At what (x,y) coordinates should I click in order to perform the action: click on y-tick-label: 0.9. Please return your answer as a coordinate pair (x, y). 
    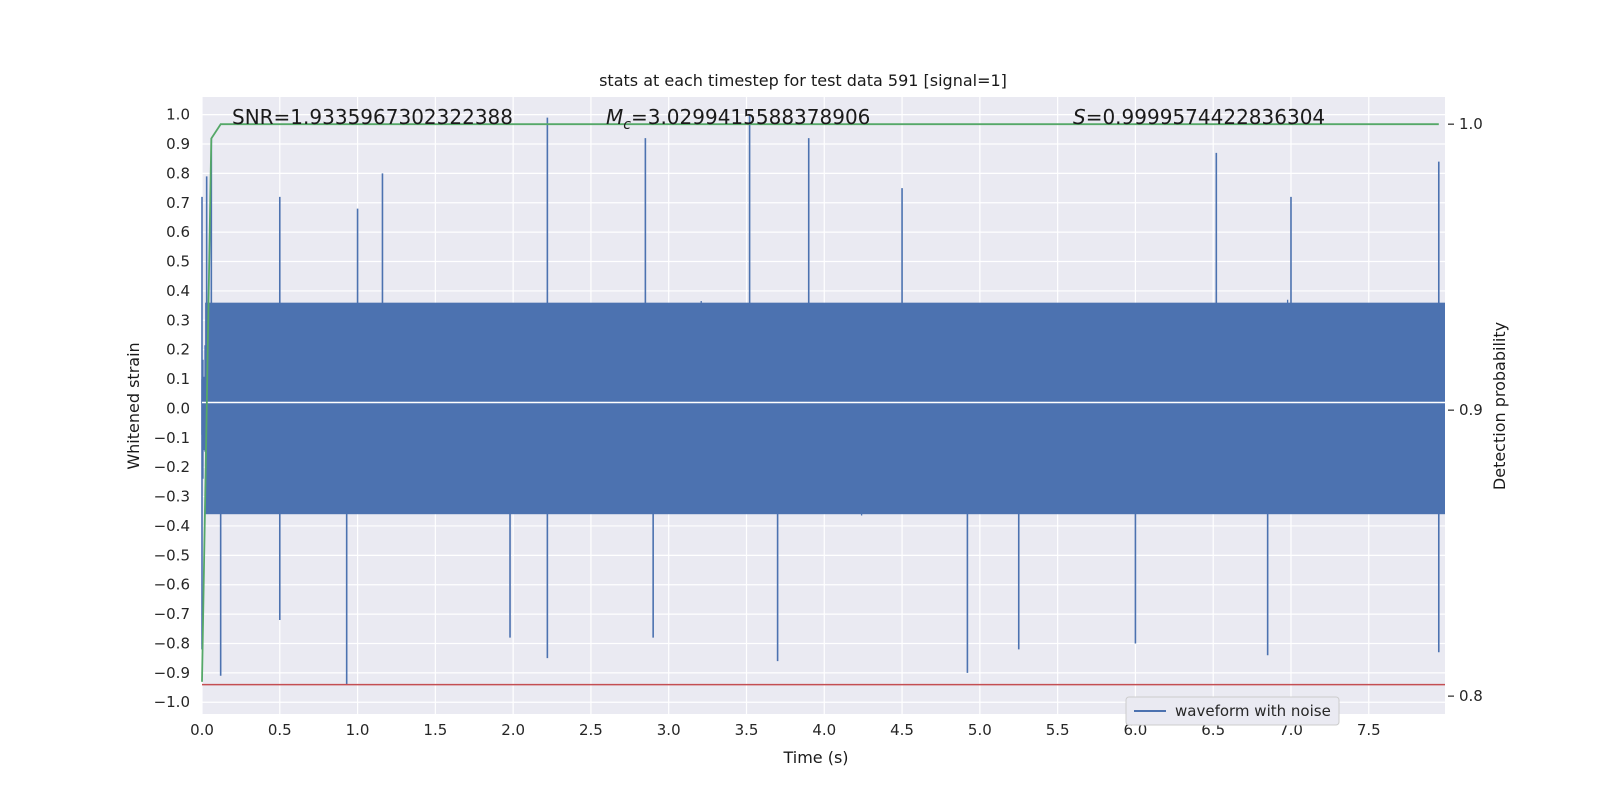
    Looking at the image, I should click on (178, 144).